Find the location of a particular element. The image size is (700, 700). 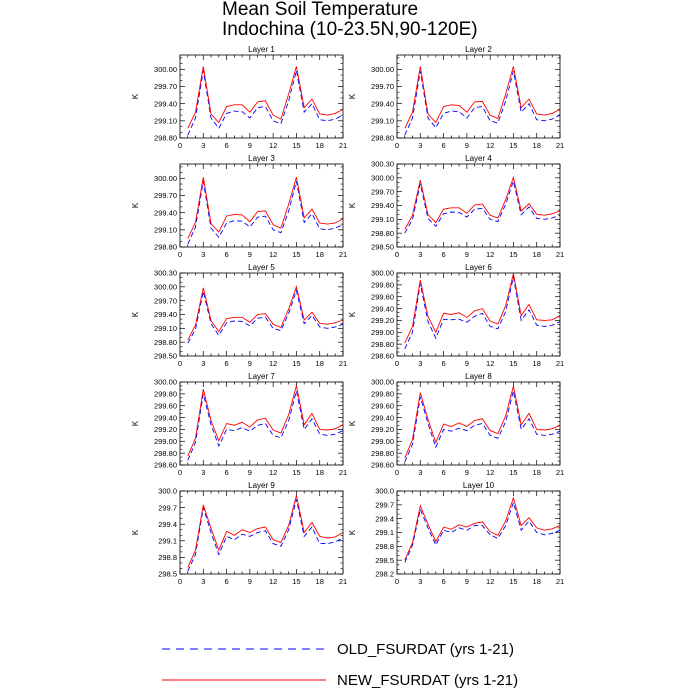

y-tick-label: 298.50 is located at coordinates (165, 356).